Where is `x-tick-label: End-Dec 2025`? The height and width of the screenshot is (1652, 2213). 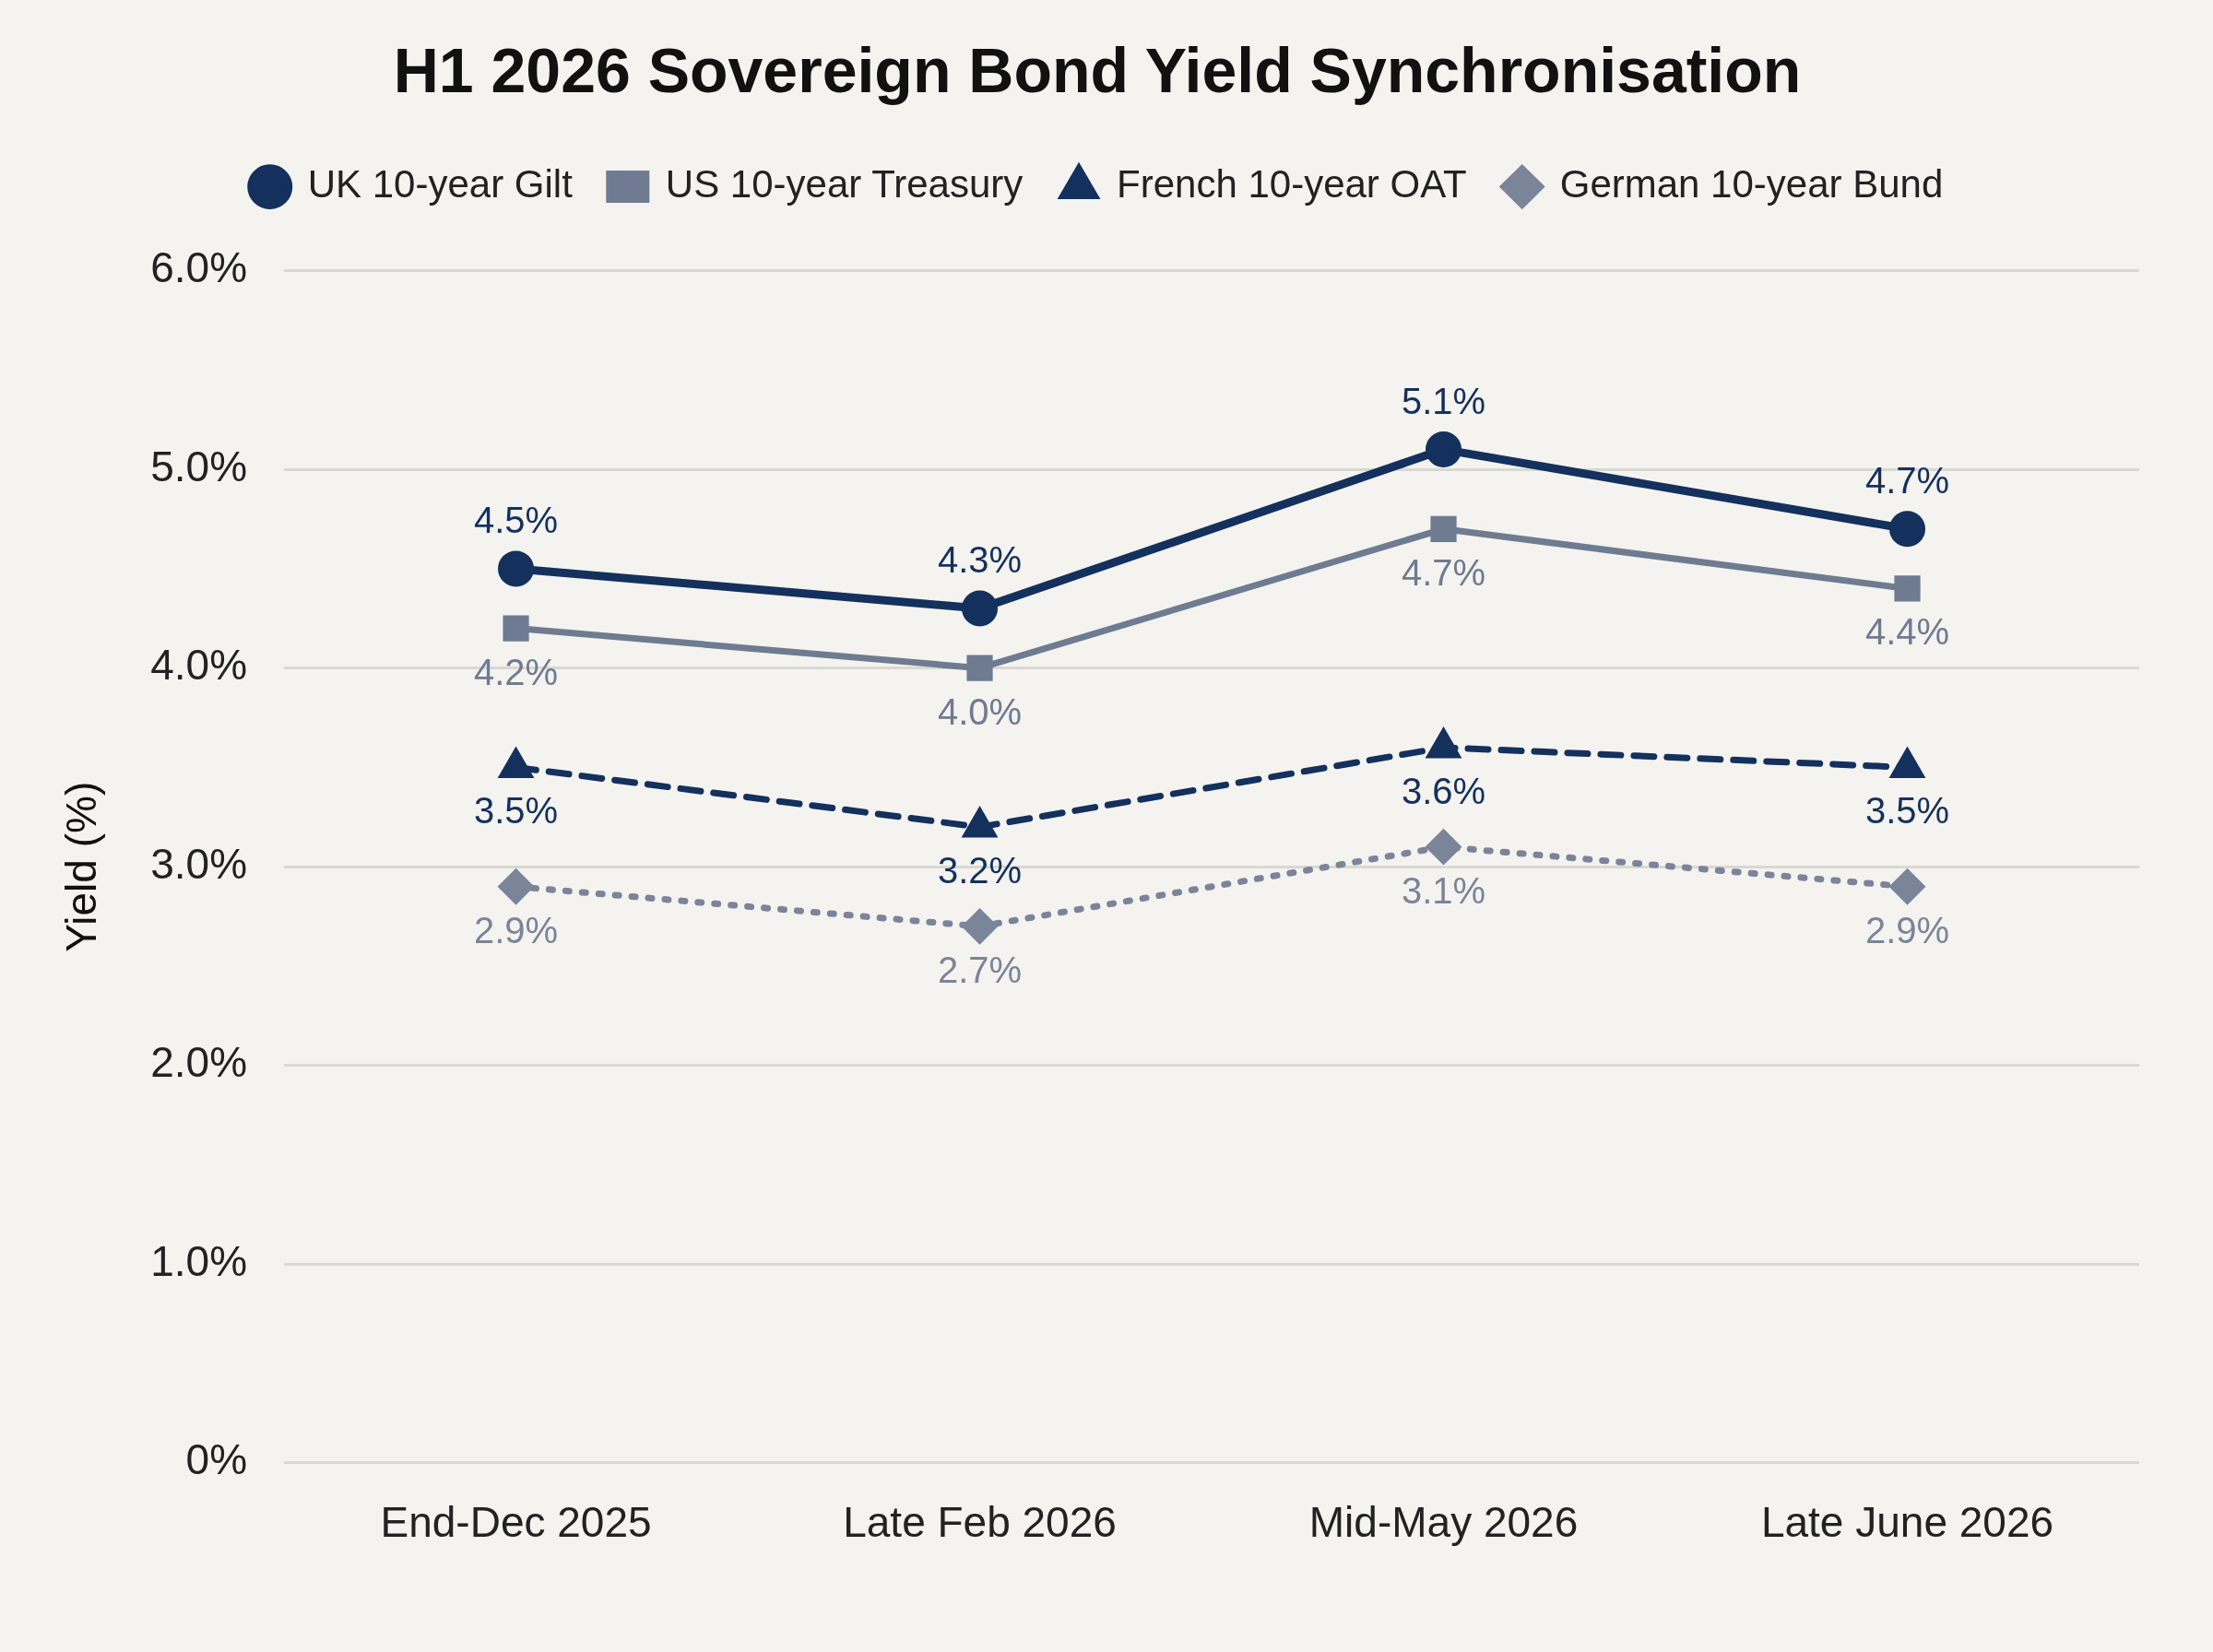 x-tick-label: End-Dec 2025 is located at coordinates (516, 1522).